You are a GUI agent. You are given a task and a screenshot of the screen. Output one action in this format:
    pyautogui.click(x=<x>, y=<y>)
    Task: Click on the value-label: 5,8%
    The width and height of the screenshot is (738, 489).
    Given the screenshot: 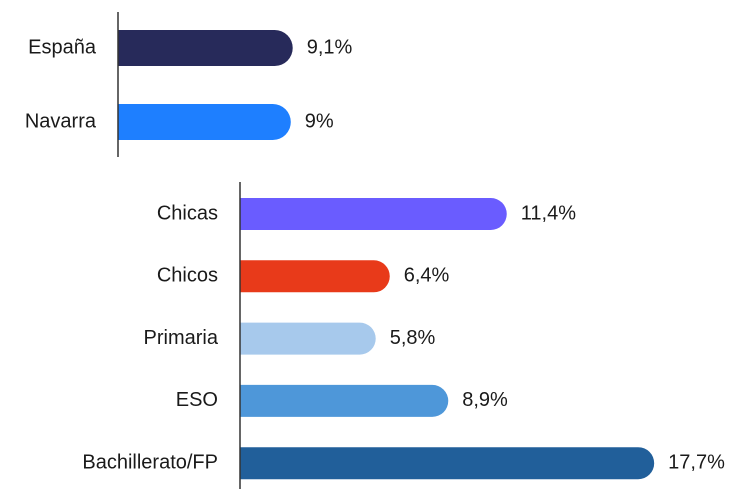 What is the action you would take?
    pyautogui.click(x=413, y=338)
    